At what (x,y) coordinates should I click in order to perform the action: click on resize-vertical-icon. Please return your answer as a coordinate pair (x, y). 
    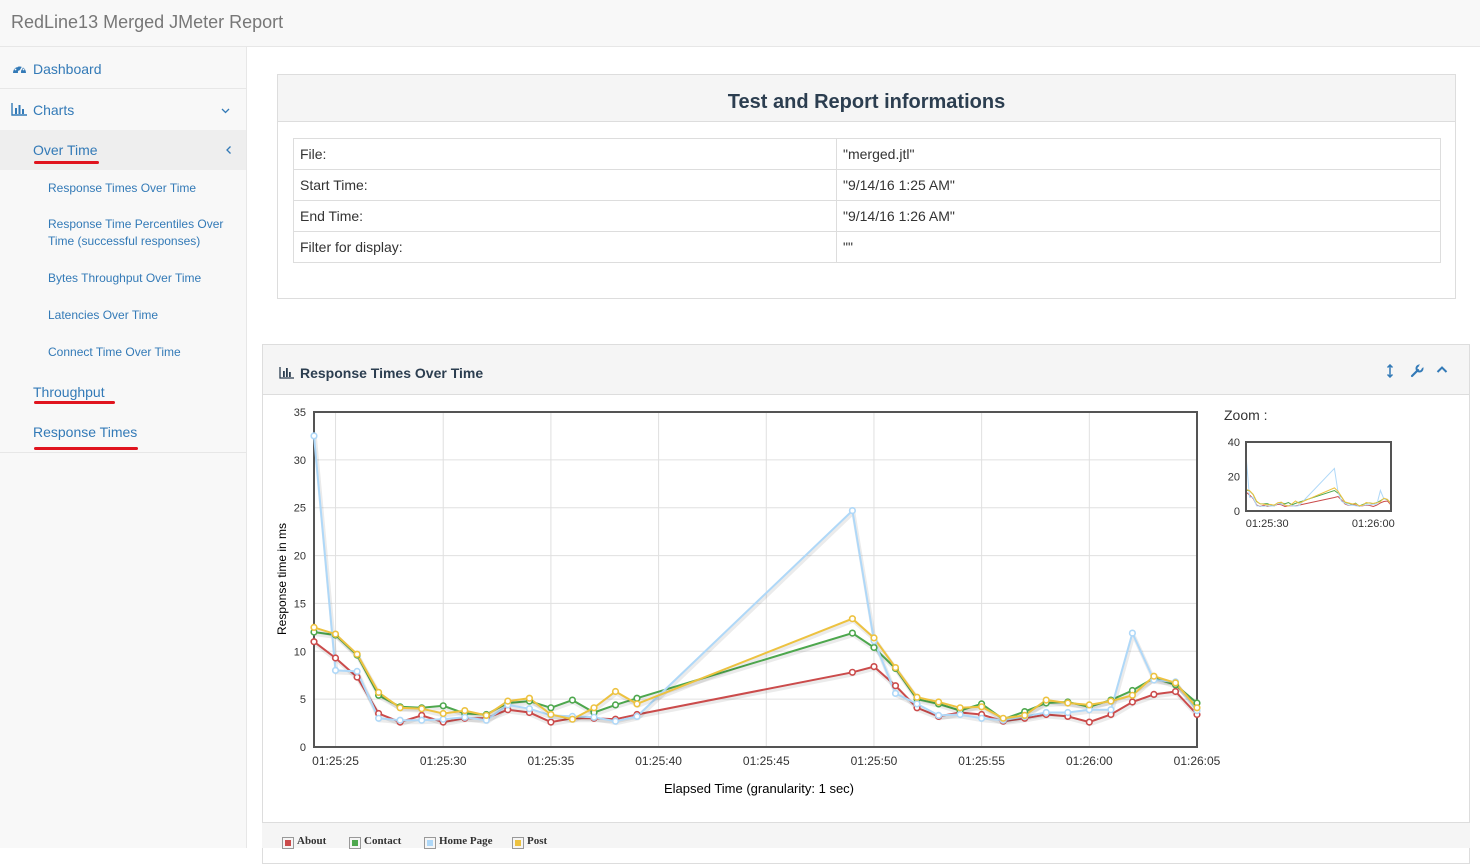
    Looking at the image, I should click on (1390, 372).